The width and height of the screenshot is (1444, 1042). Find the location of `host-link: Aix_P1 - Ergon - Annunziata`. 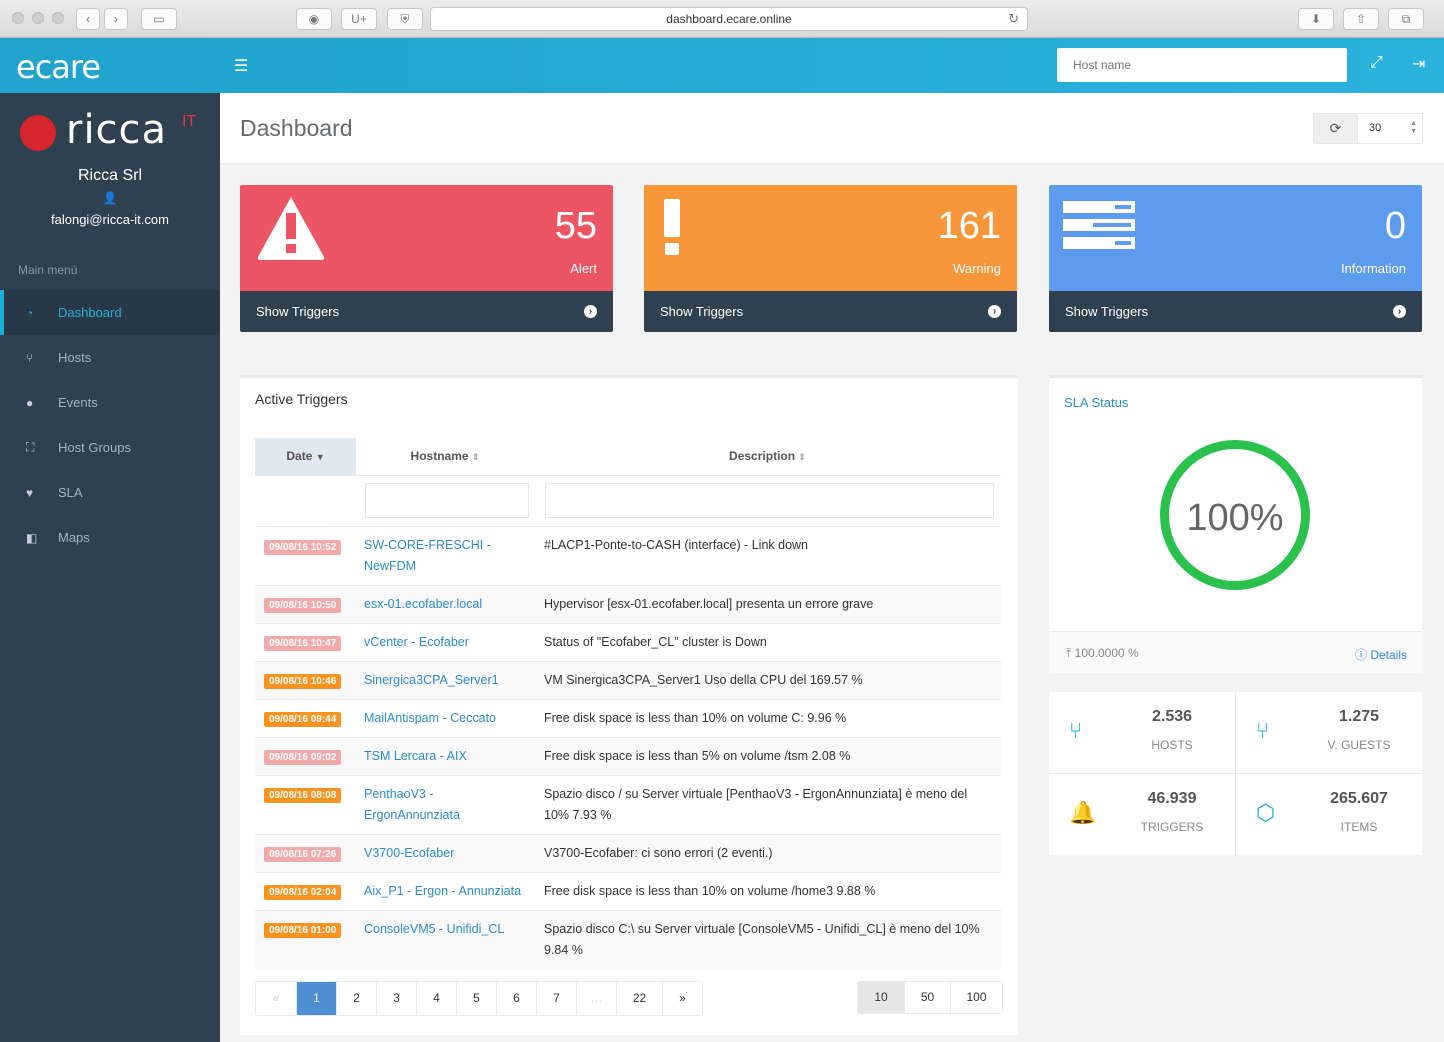

host-link: Aix_P1 - Ergon - Annunziata is located at coordinates (443, 891).